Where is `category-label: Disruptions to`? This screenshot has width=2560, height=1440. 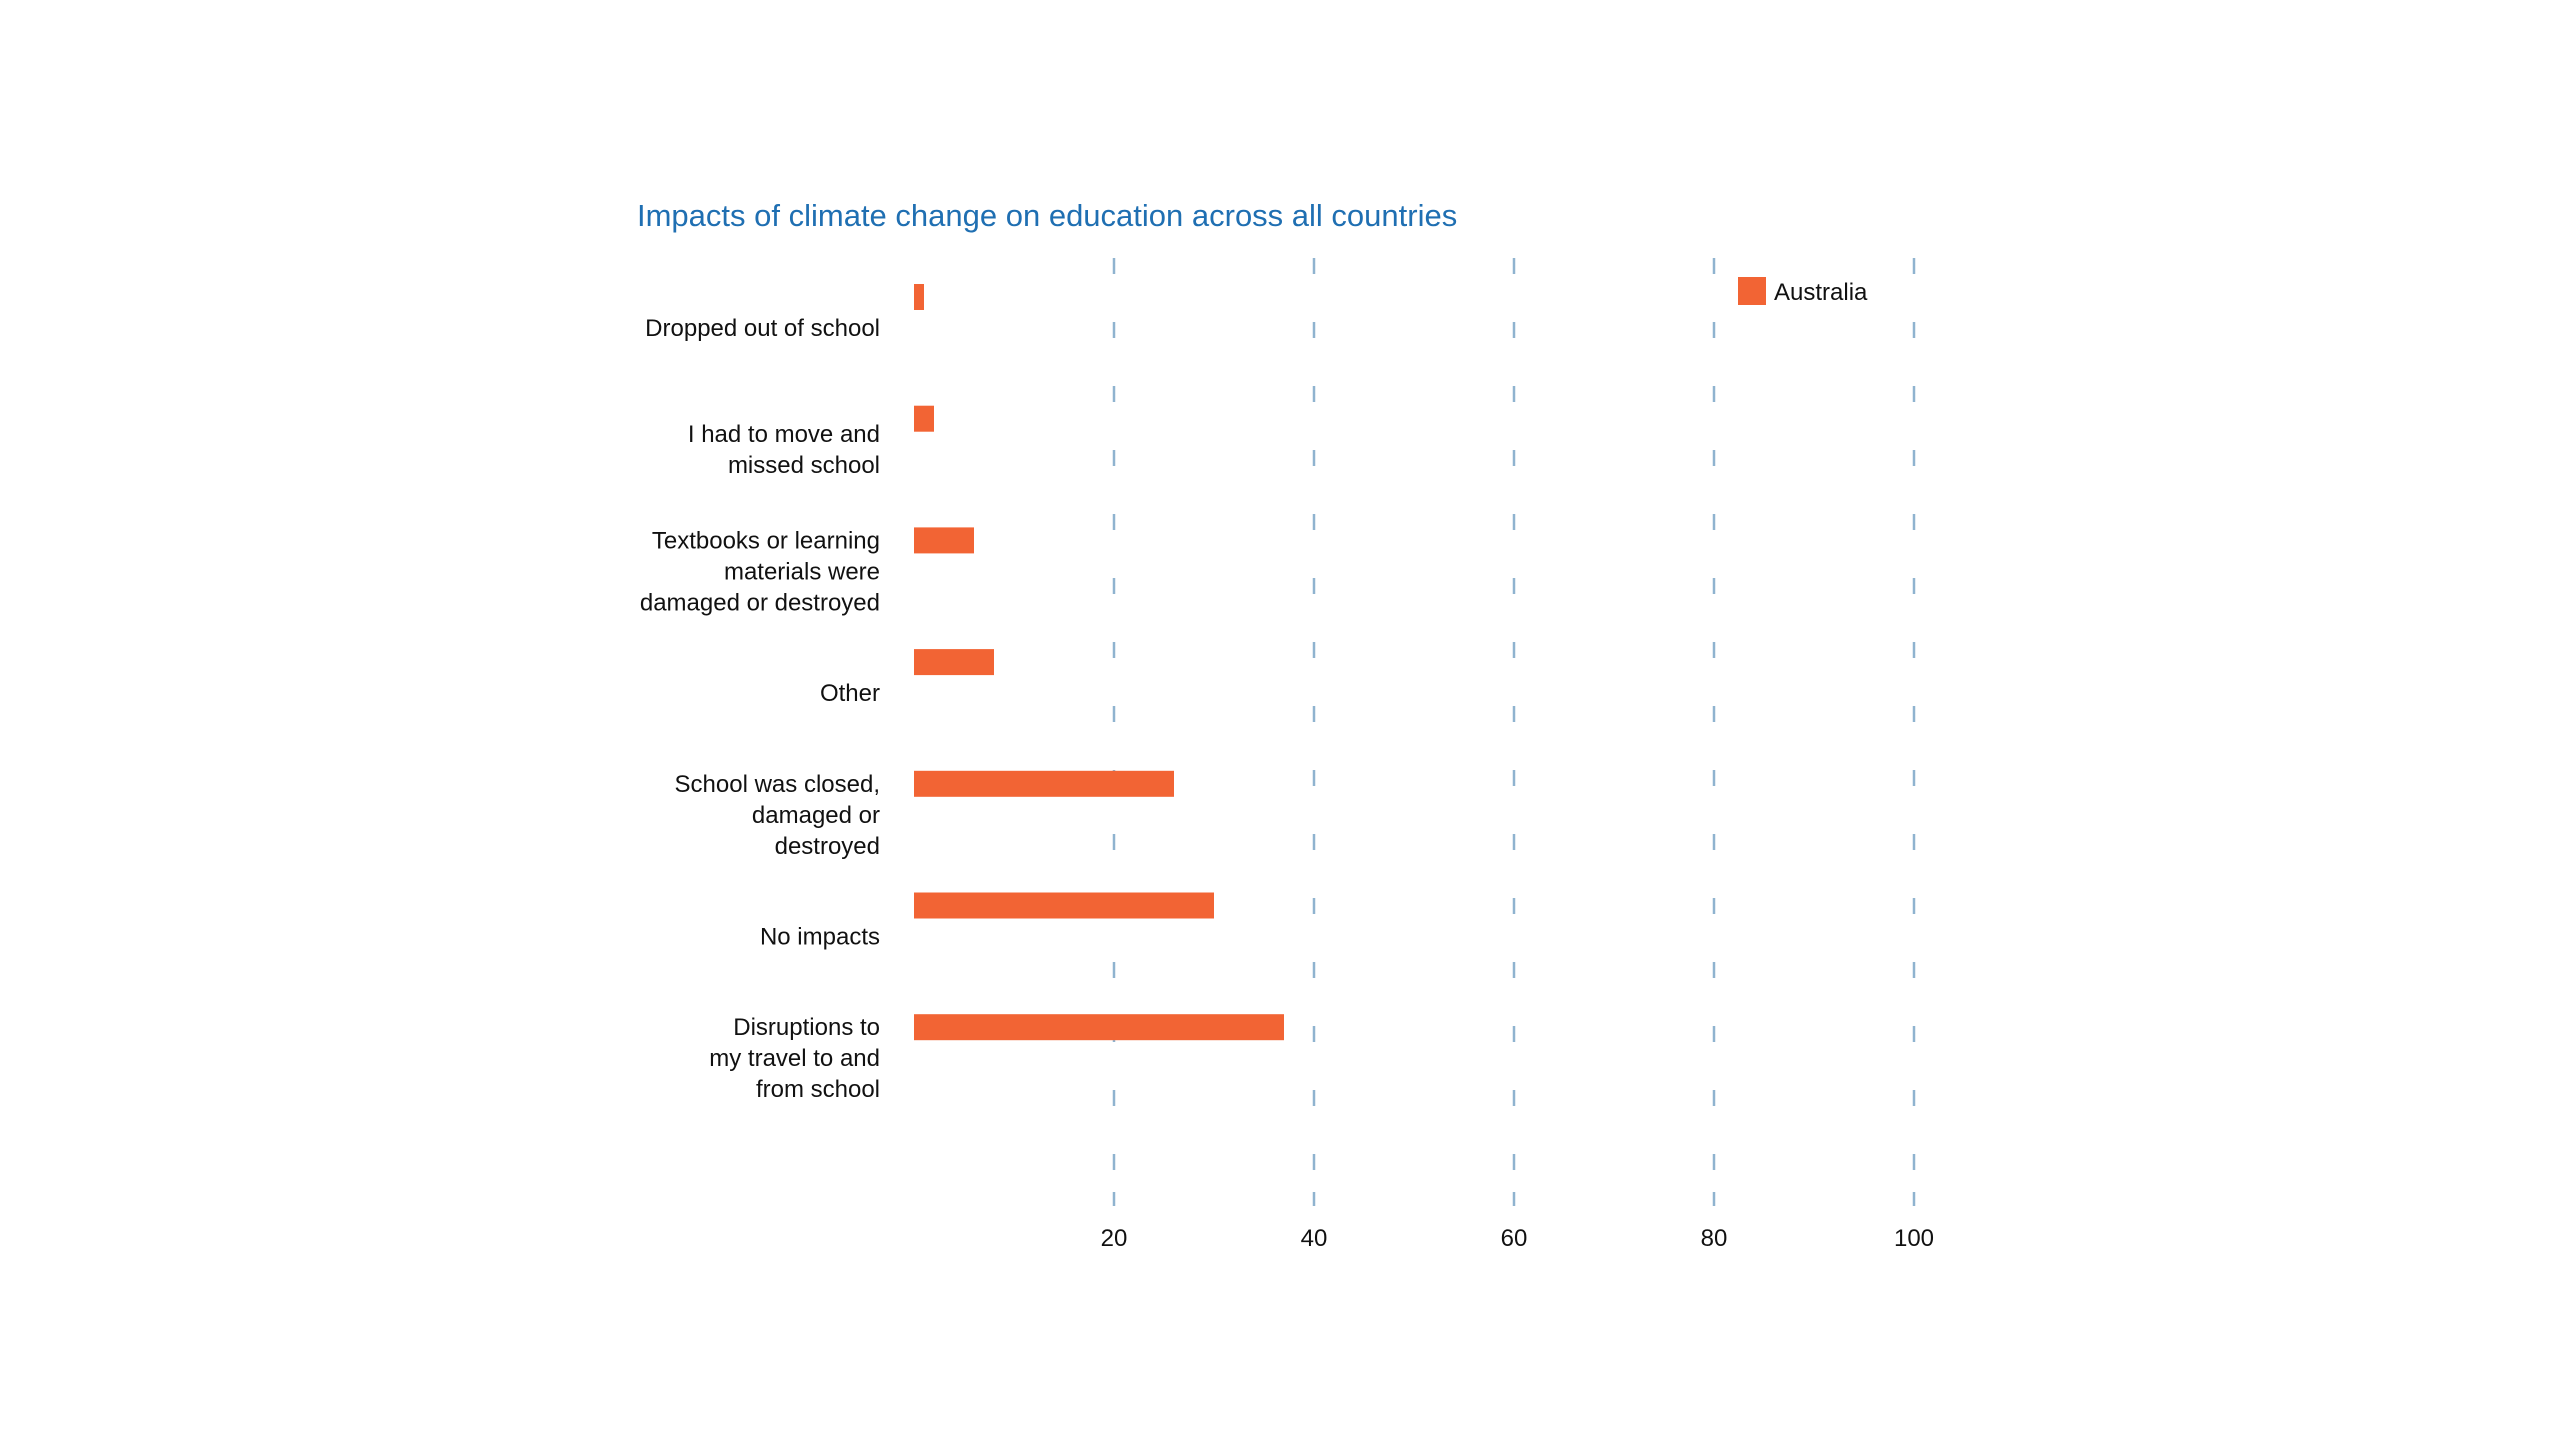
category-label: Disruptions to is located at coordinates (806, 1027).